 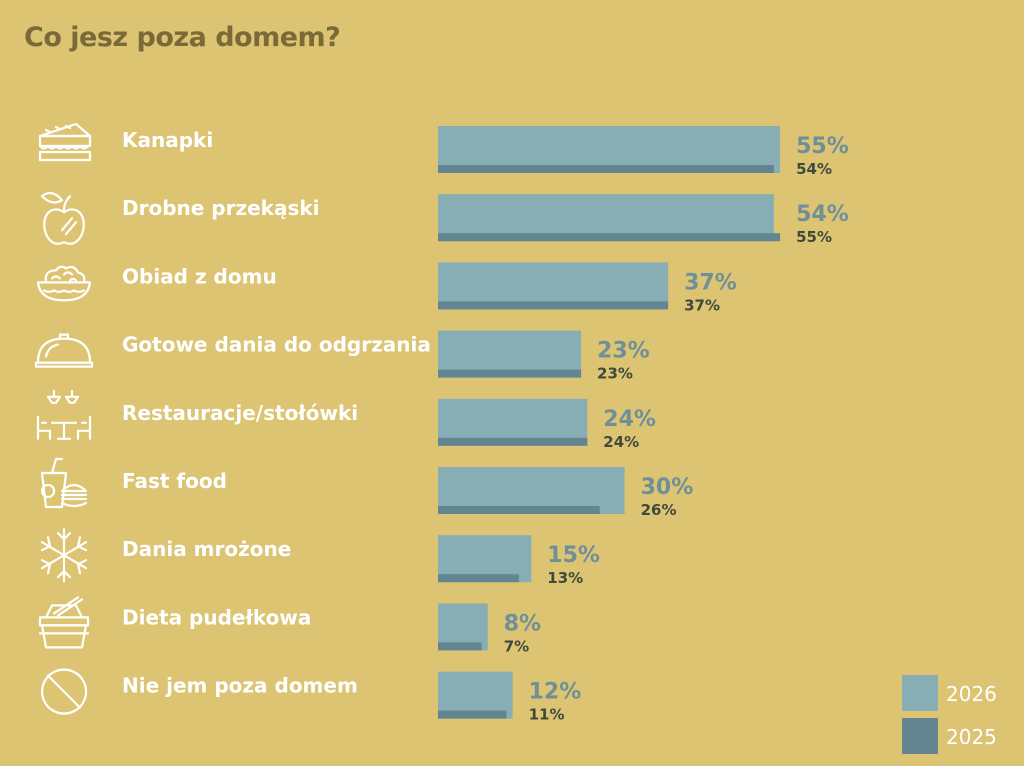 What do you see at coordinates (174, 481) in the screenshot?
I see `category-label: Fast food` at bounding box center [174, 481].